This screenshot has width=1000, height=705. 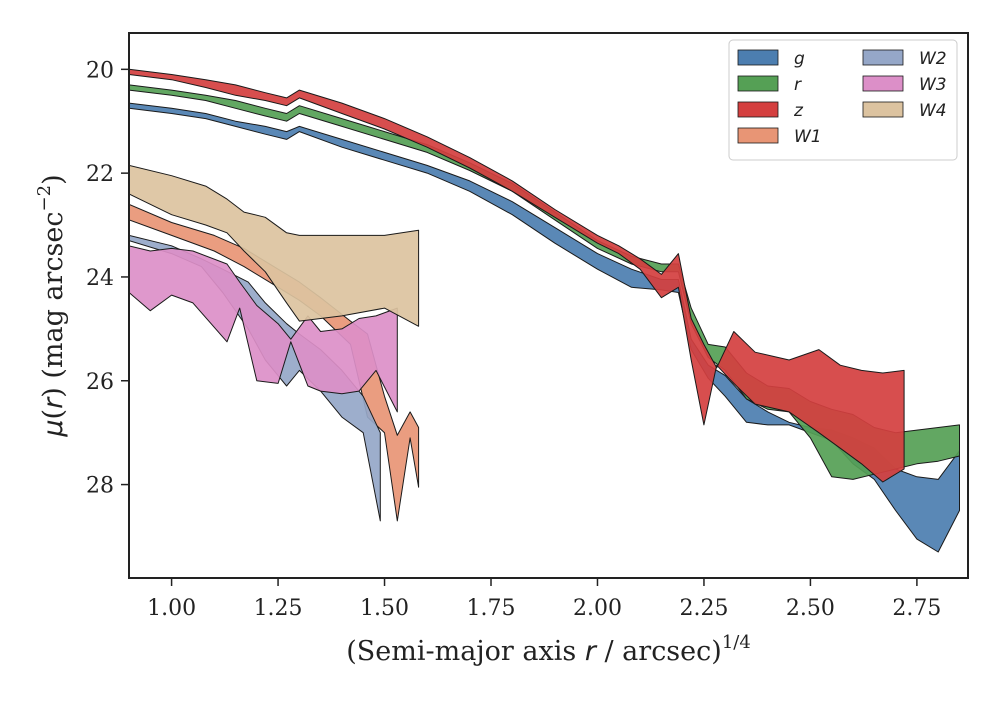 I want to click on x-tick-label-7: 2.75, so click(x=916, y=608).